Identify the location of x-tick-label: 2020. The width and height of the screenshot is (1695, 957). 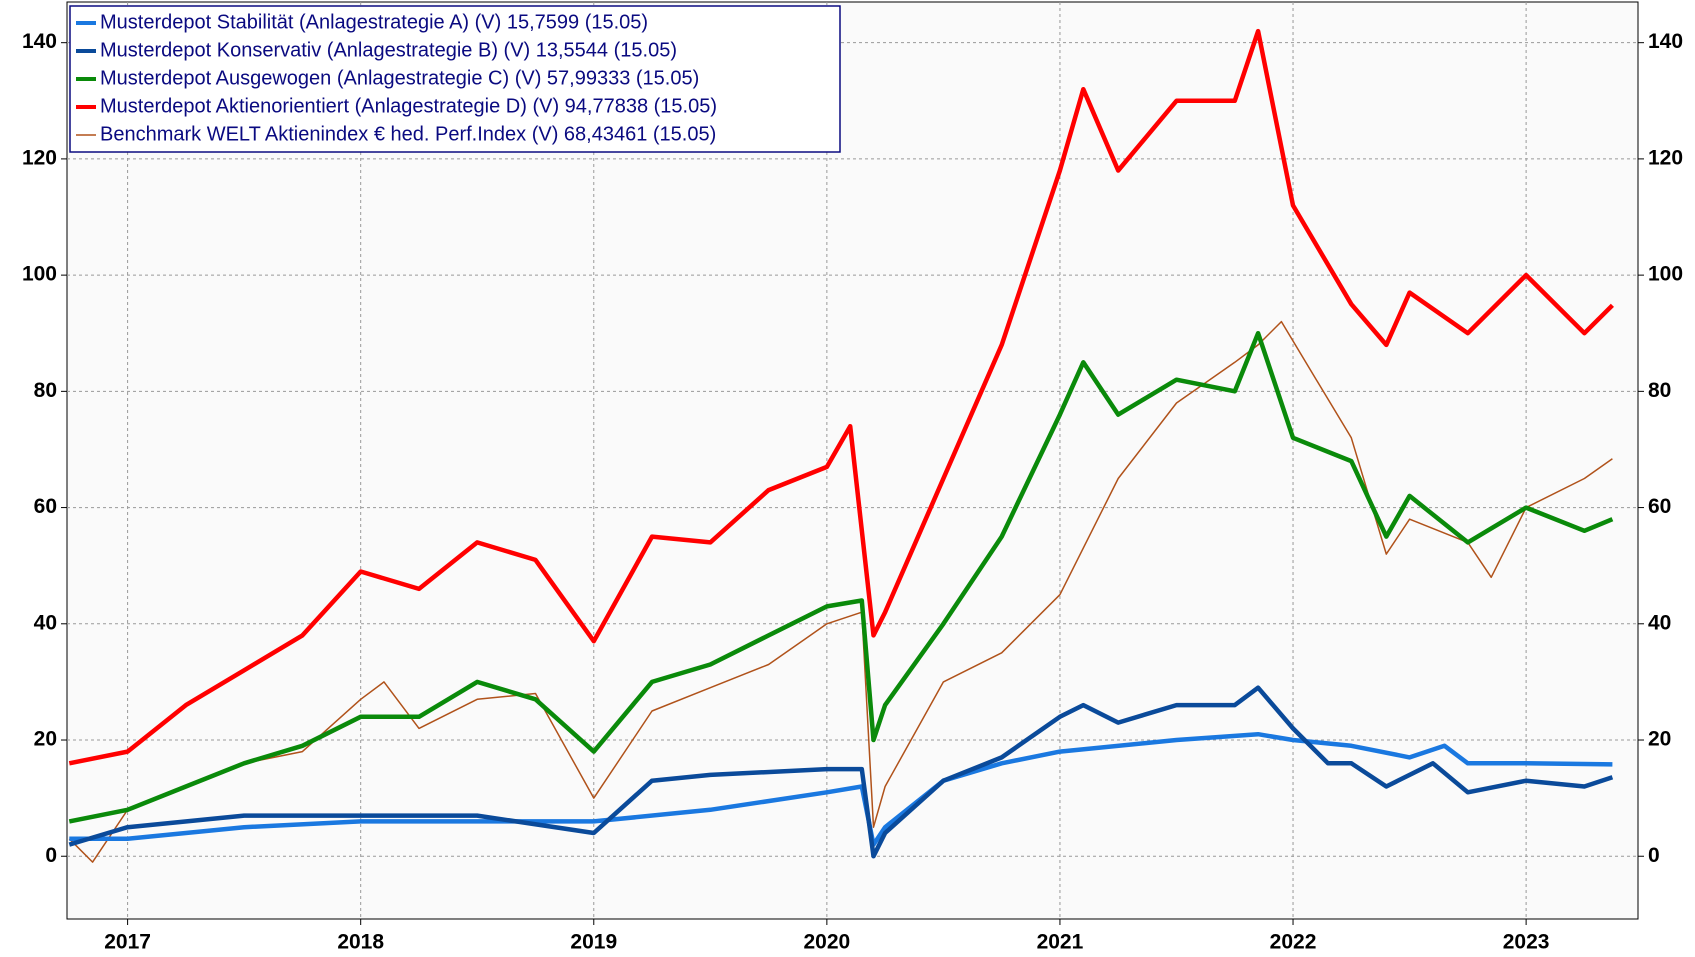
(827, 942).